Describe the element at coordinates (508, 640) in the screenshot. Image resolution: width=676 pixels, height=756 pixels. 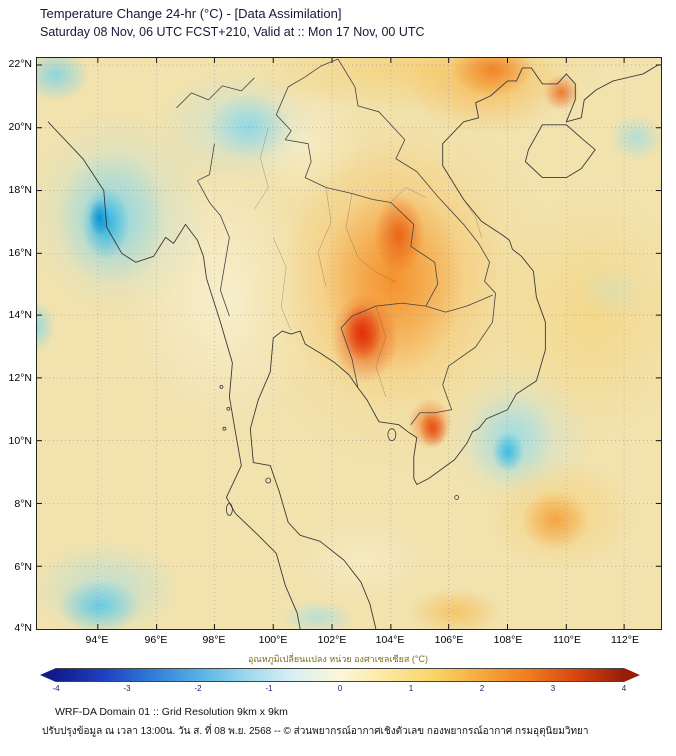
I see `lon-tick: 108°E` at that location.